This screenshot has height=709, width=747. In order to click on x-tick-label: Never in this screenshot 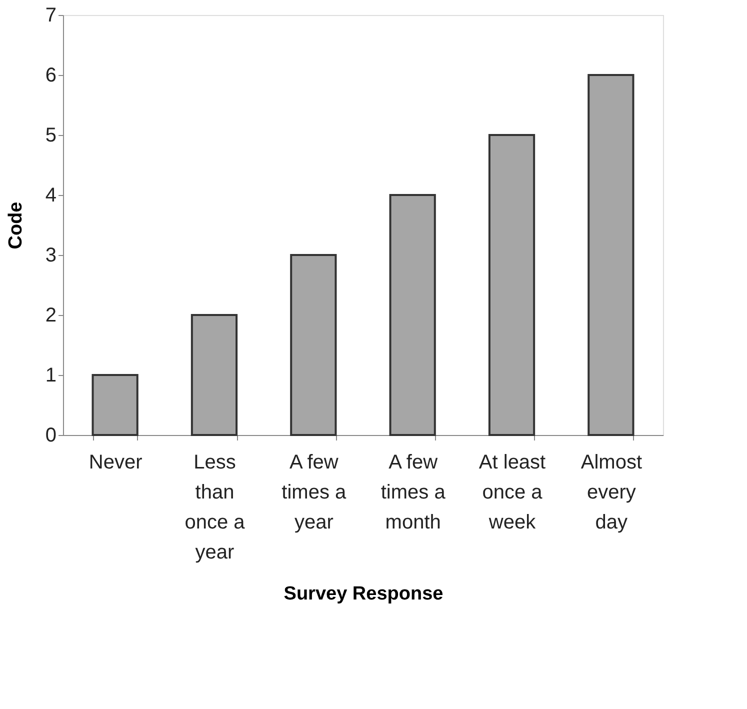, I will do `click(115, 463)`.